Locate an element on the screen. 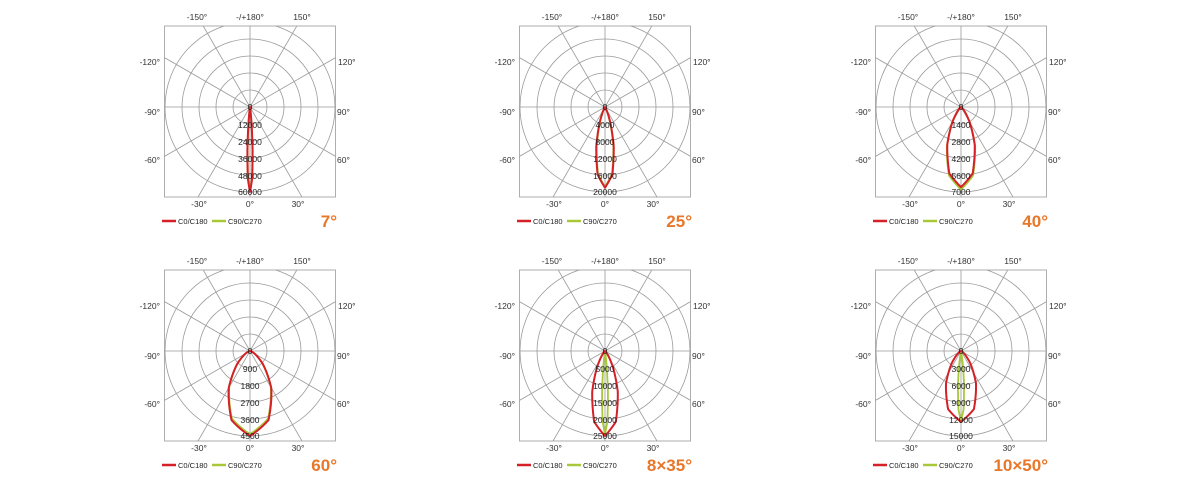 This screenshot has height=500, width=1200. ring-label: 4000 is located at coordinates (605, 125).